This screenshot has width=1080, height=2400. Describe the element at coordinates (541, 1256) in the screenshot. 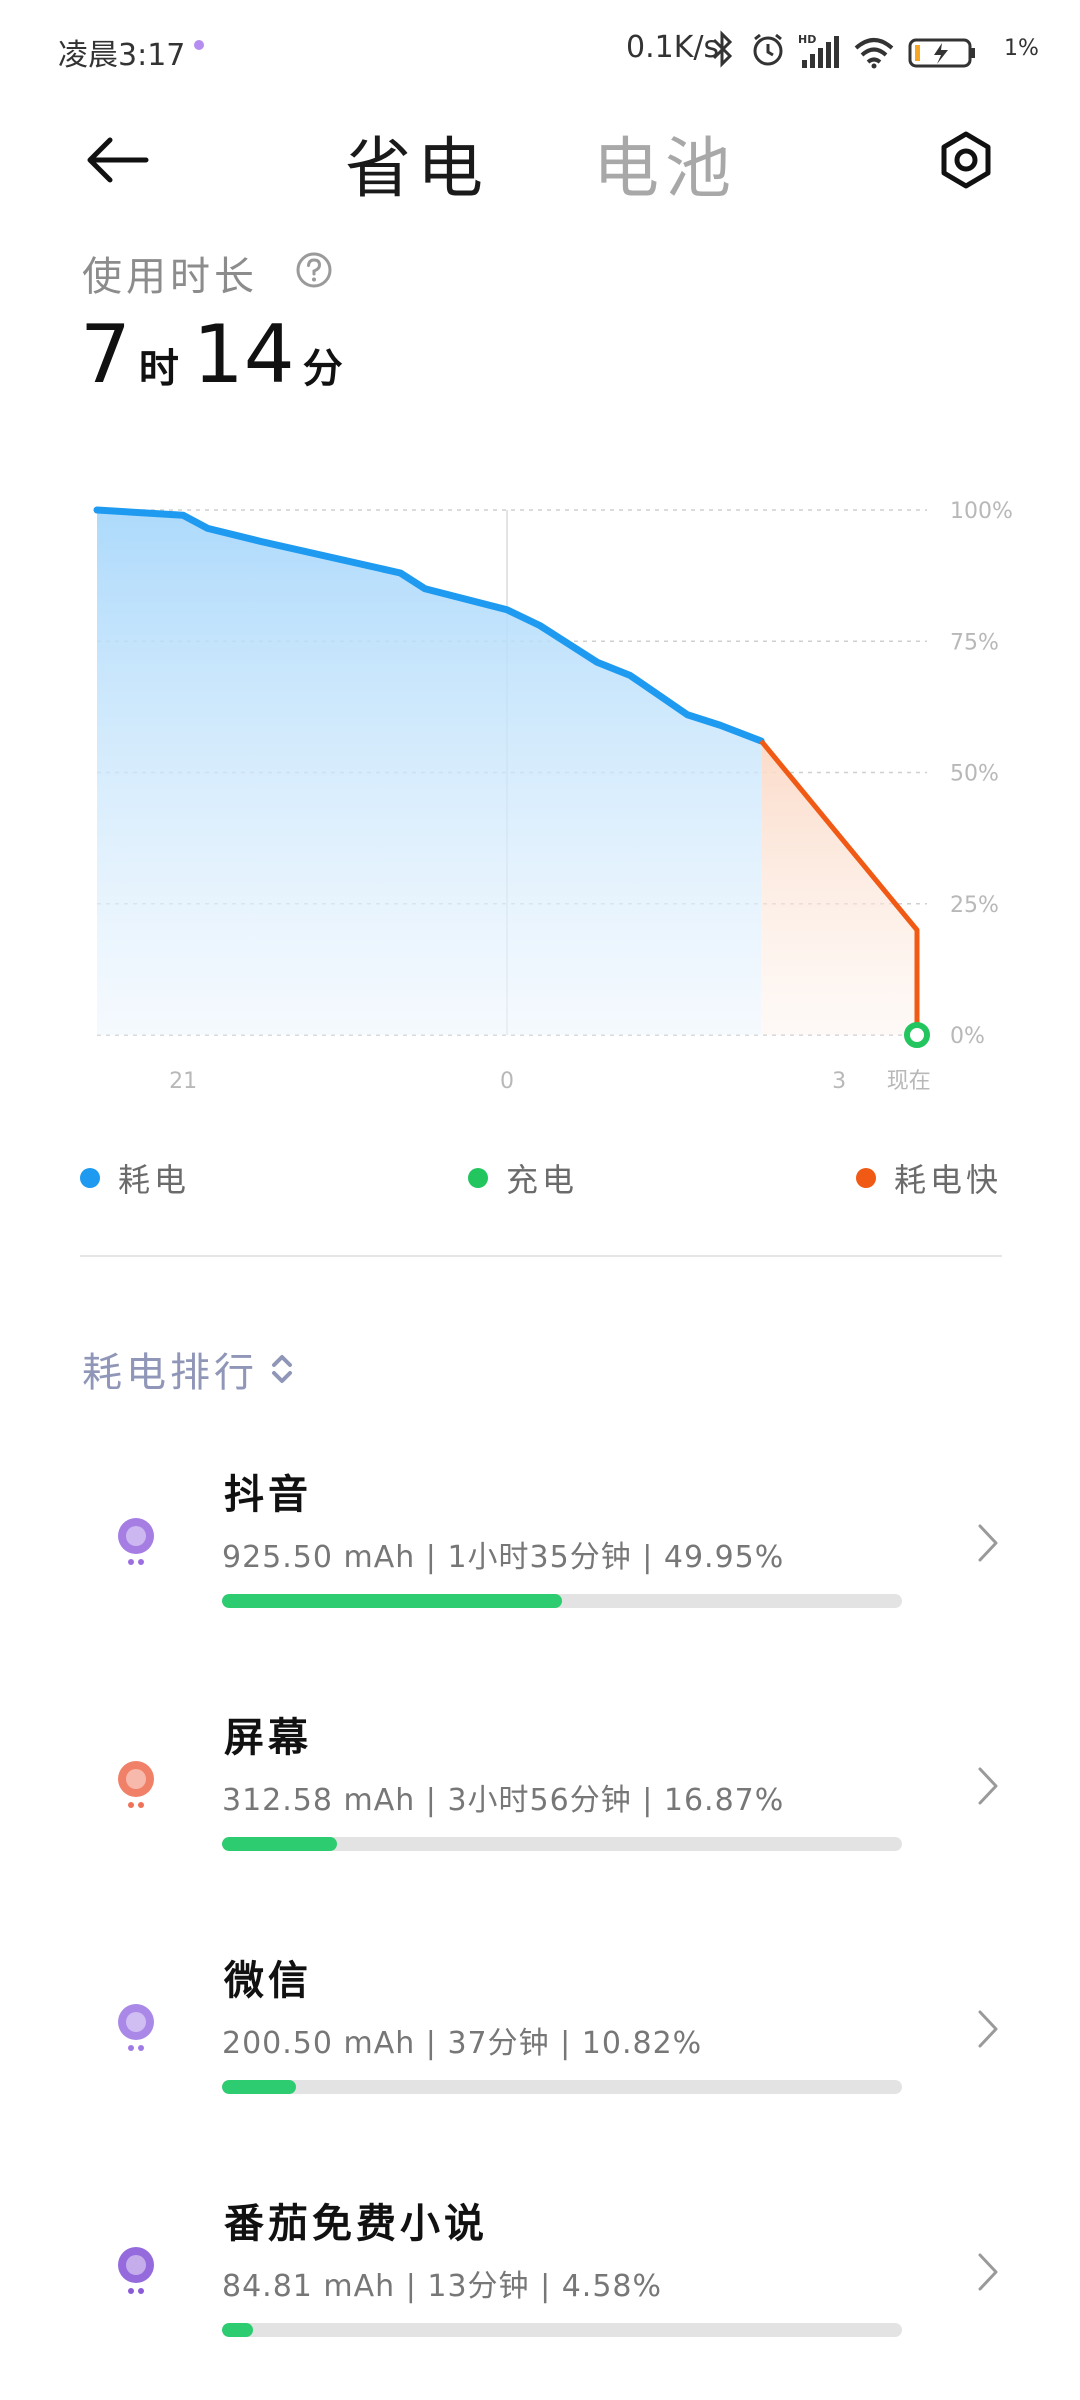

I see `section-divider` at that location.